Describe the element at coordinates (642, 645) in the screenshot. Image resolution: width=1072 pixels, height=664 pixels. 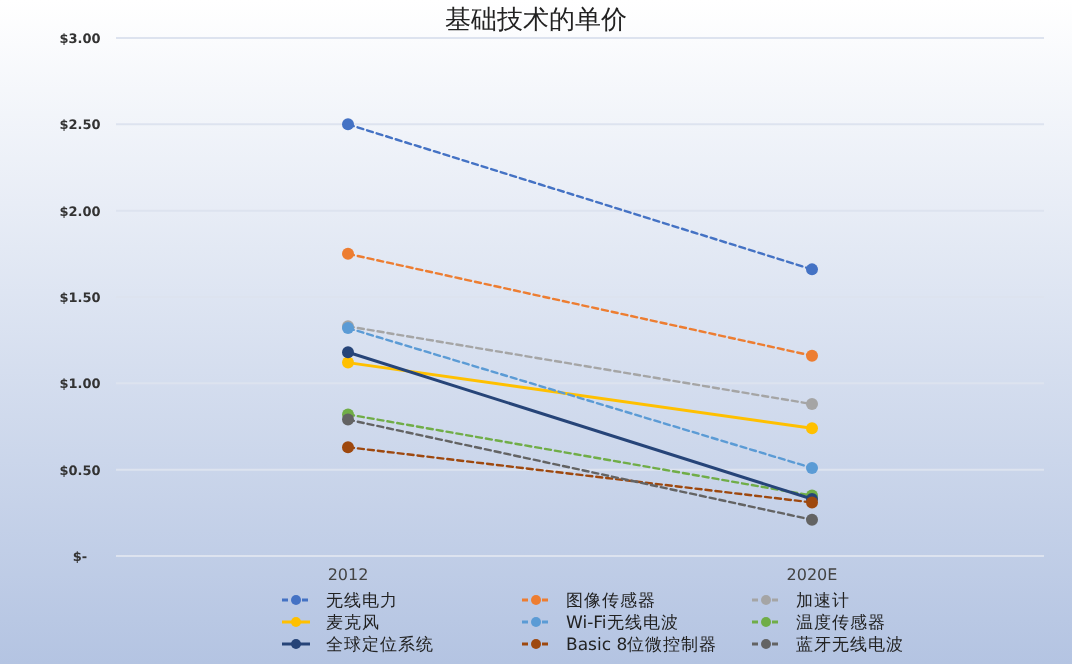
I see `legend-label: Basic 8位微控制器` at that location.